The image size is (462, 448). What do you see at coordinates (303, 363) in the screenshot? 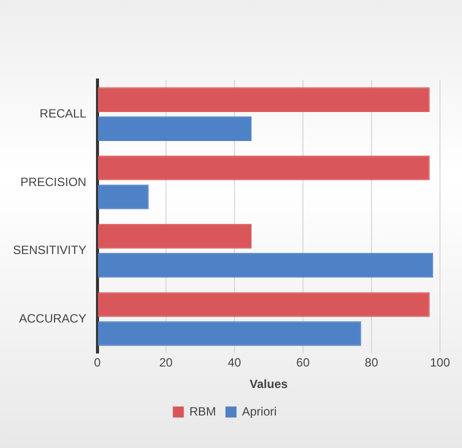
I see `x-tick-label: 60` at bounding box center [303, 363].